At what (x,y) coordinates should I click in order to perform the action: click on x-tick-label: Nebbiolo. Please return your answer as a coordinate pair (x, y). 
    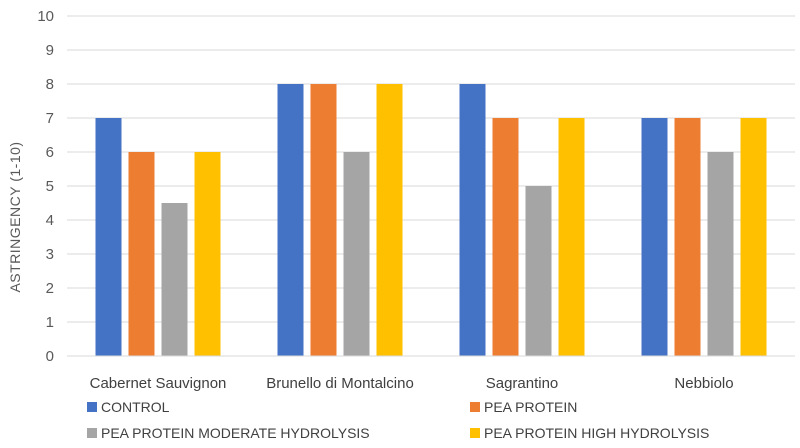
    Looking at the image, I should click on (703, 383).